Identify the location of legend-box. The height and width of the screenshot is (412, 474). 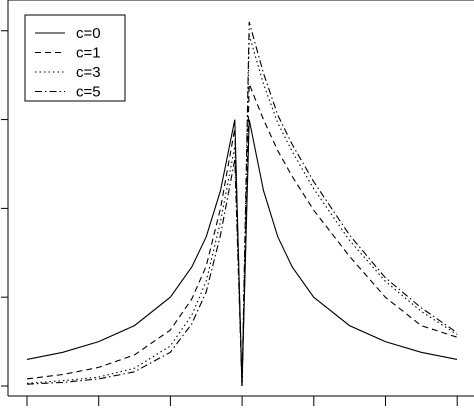
(75, 58).